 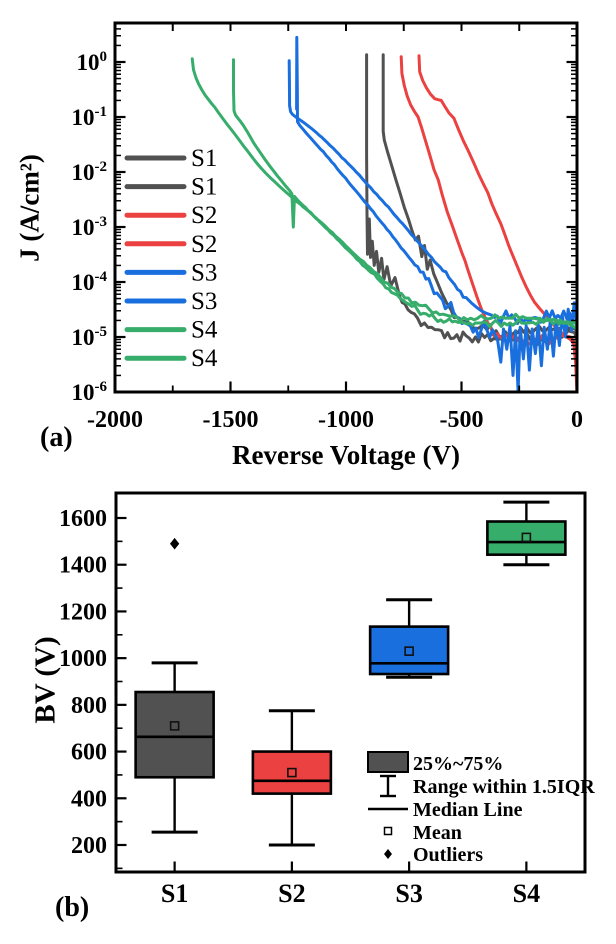 What do you see at coordinates (89, 846) in the screenshot?
I see `tick-label: 200` at bounding box center [89, 846].